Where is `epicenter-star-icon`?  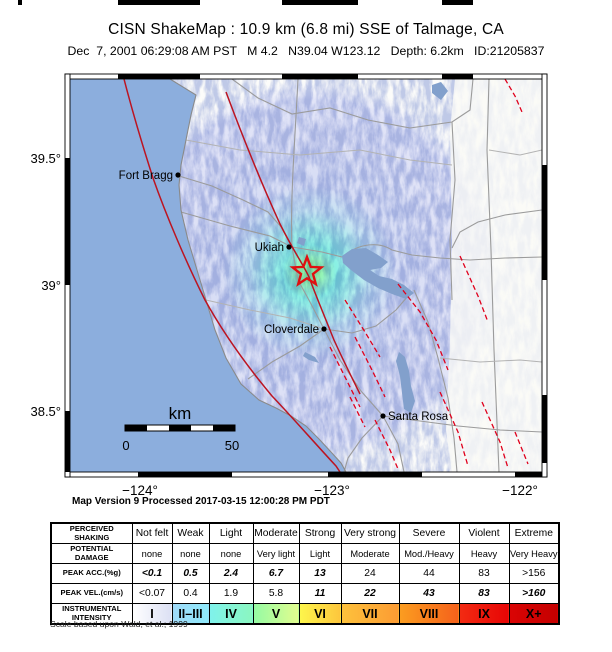
epicenter-star-icon is located at coordinates (307, 270).